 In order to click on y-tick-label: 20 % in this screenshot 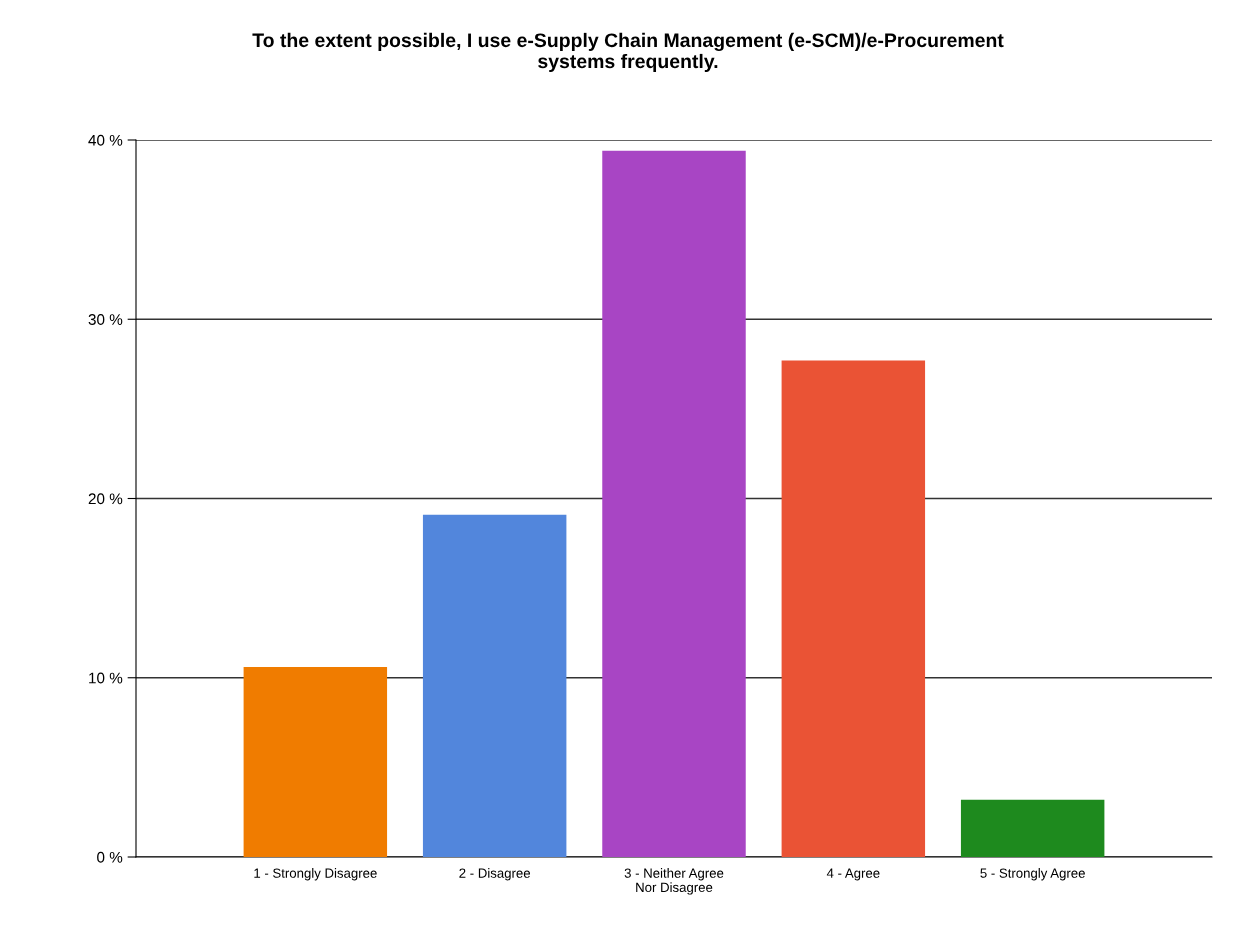, I will do `click(105, 499)`.